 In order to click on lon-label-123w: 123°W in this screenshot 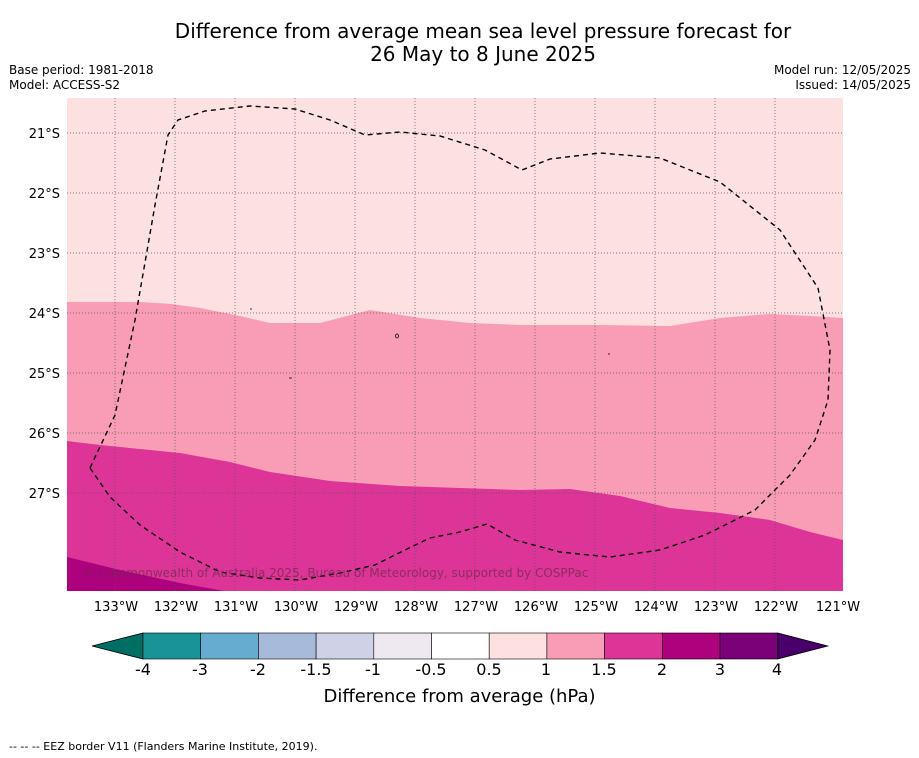, I will do `click(716, 607)`.